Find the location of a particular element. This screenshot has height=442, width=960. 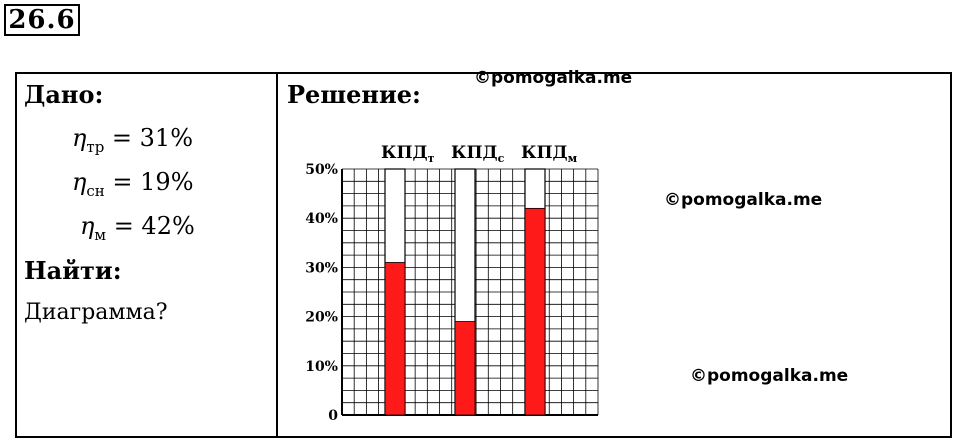

y-tick-label: 30% is located at coordinates (321, 268).